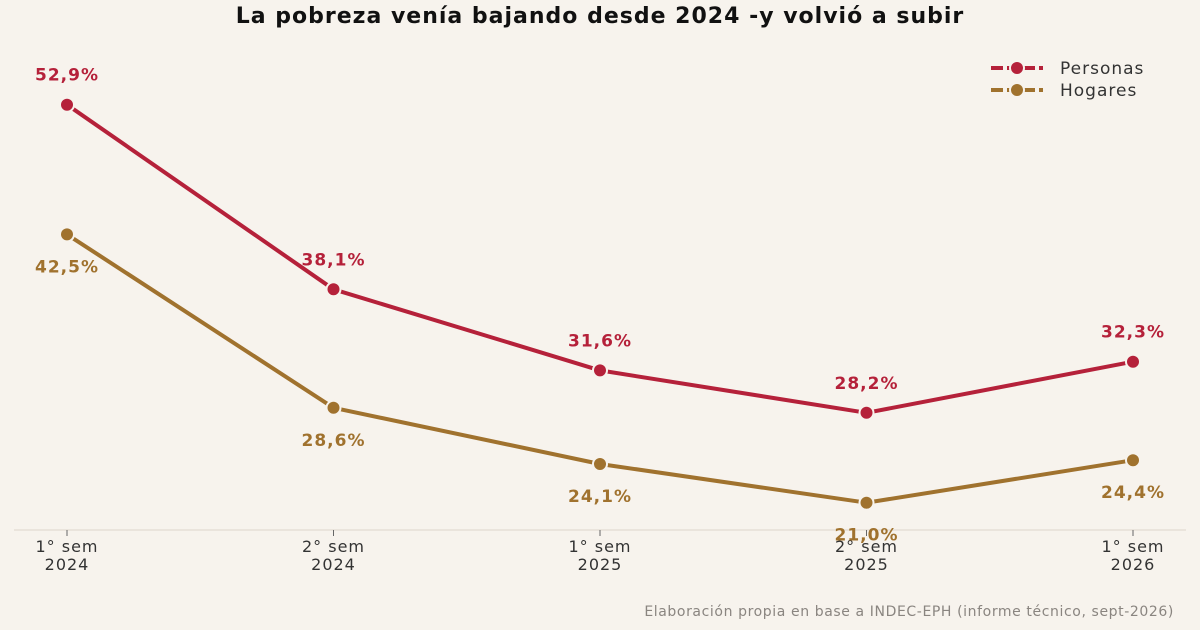 Image resolution: width=1200 pixels, height=630 pixels. I want to click on data-label-personas: 31,6%, so click(600, 341).